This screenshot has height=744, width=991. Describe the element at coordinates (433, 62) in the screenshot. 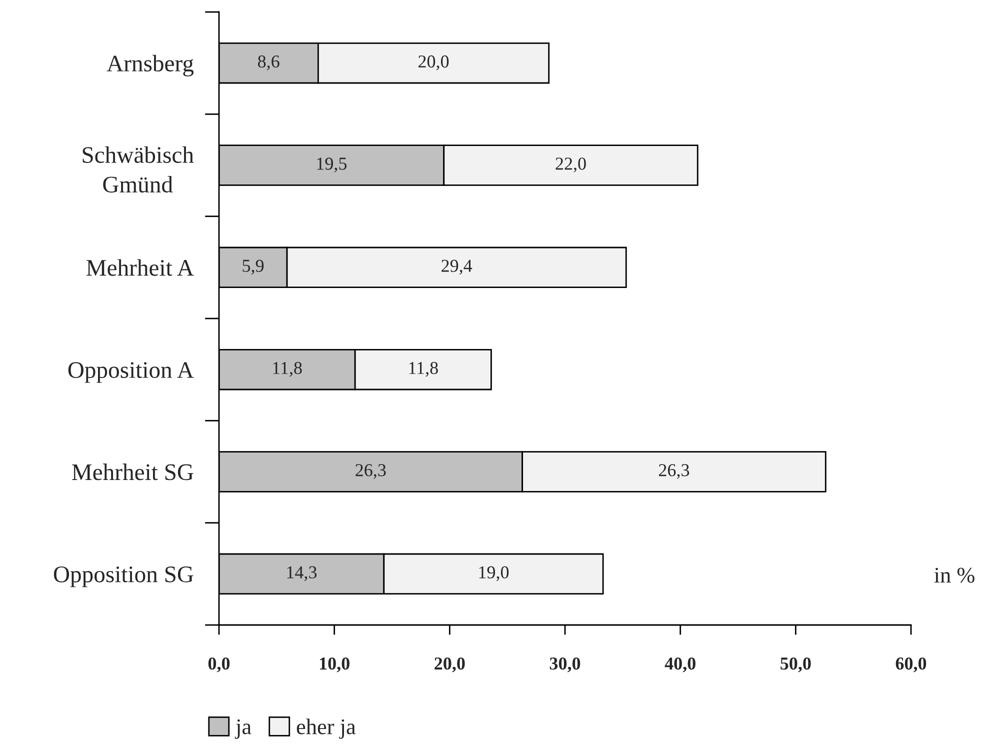

I see `data-label: 20,0` at that location.